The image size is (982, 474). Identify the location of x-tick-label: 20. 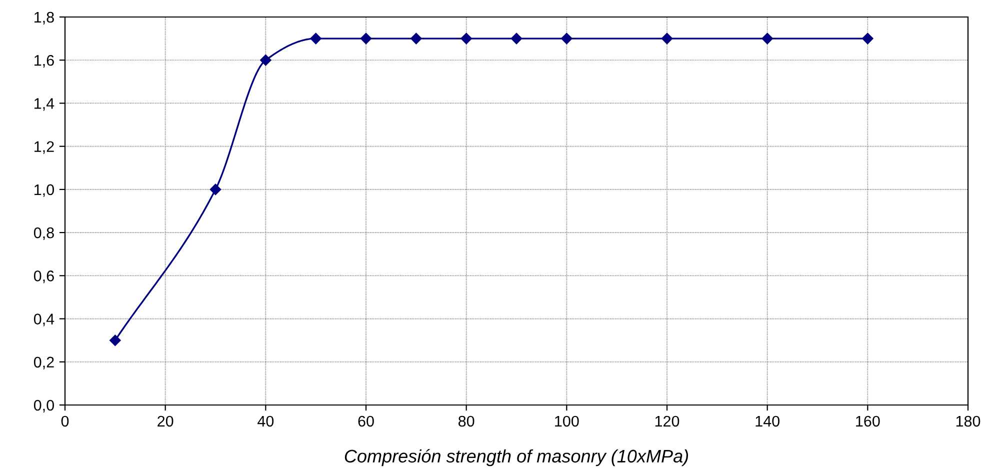
(166, 421).